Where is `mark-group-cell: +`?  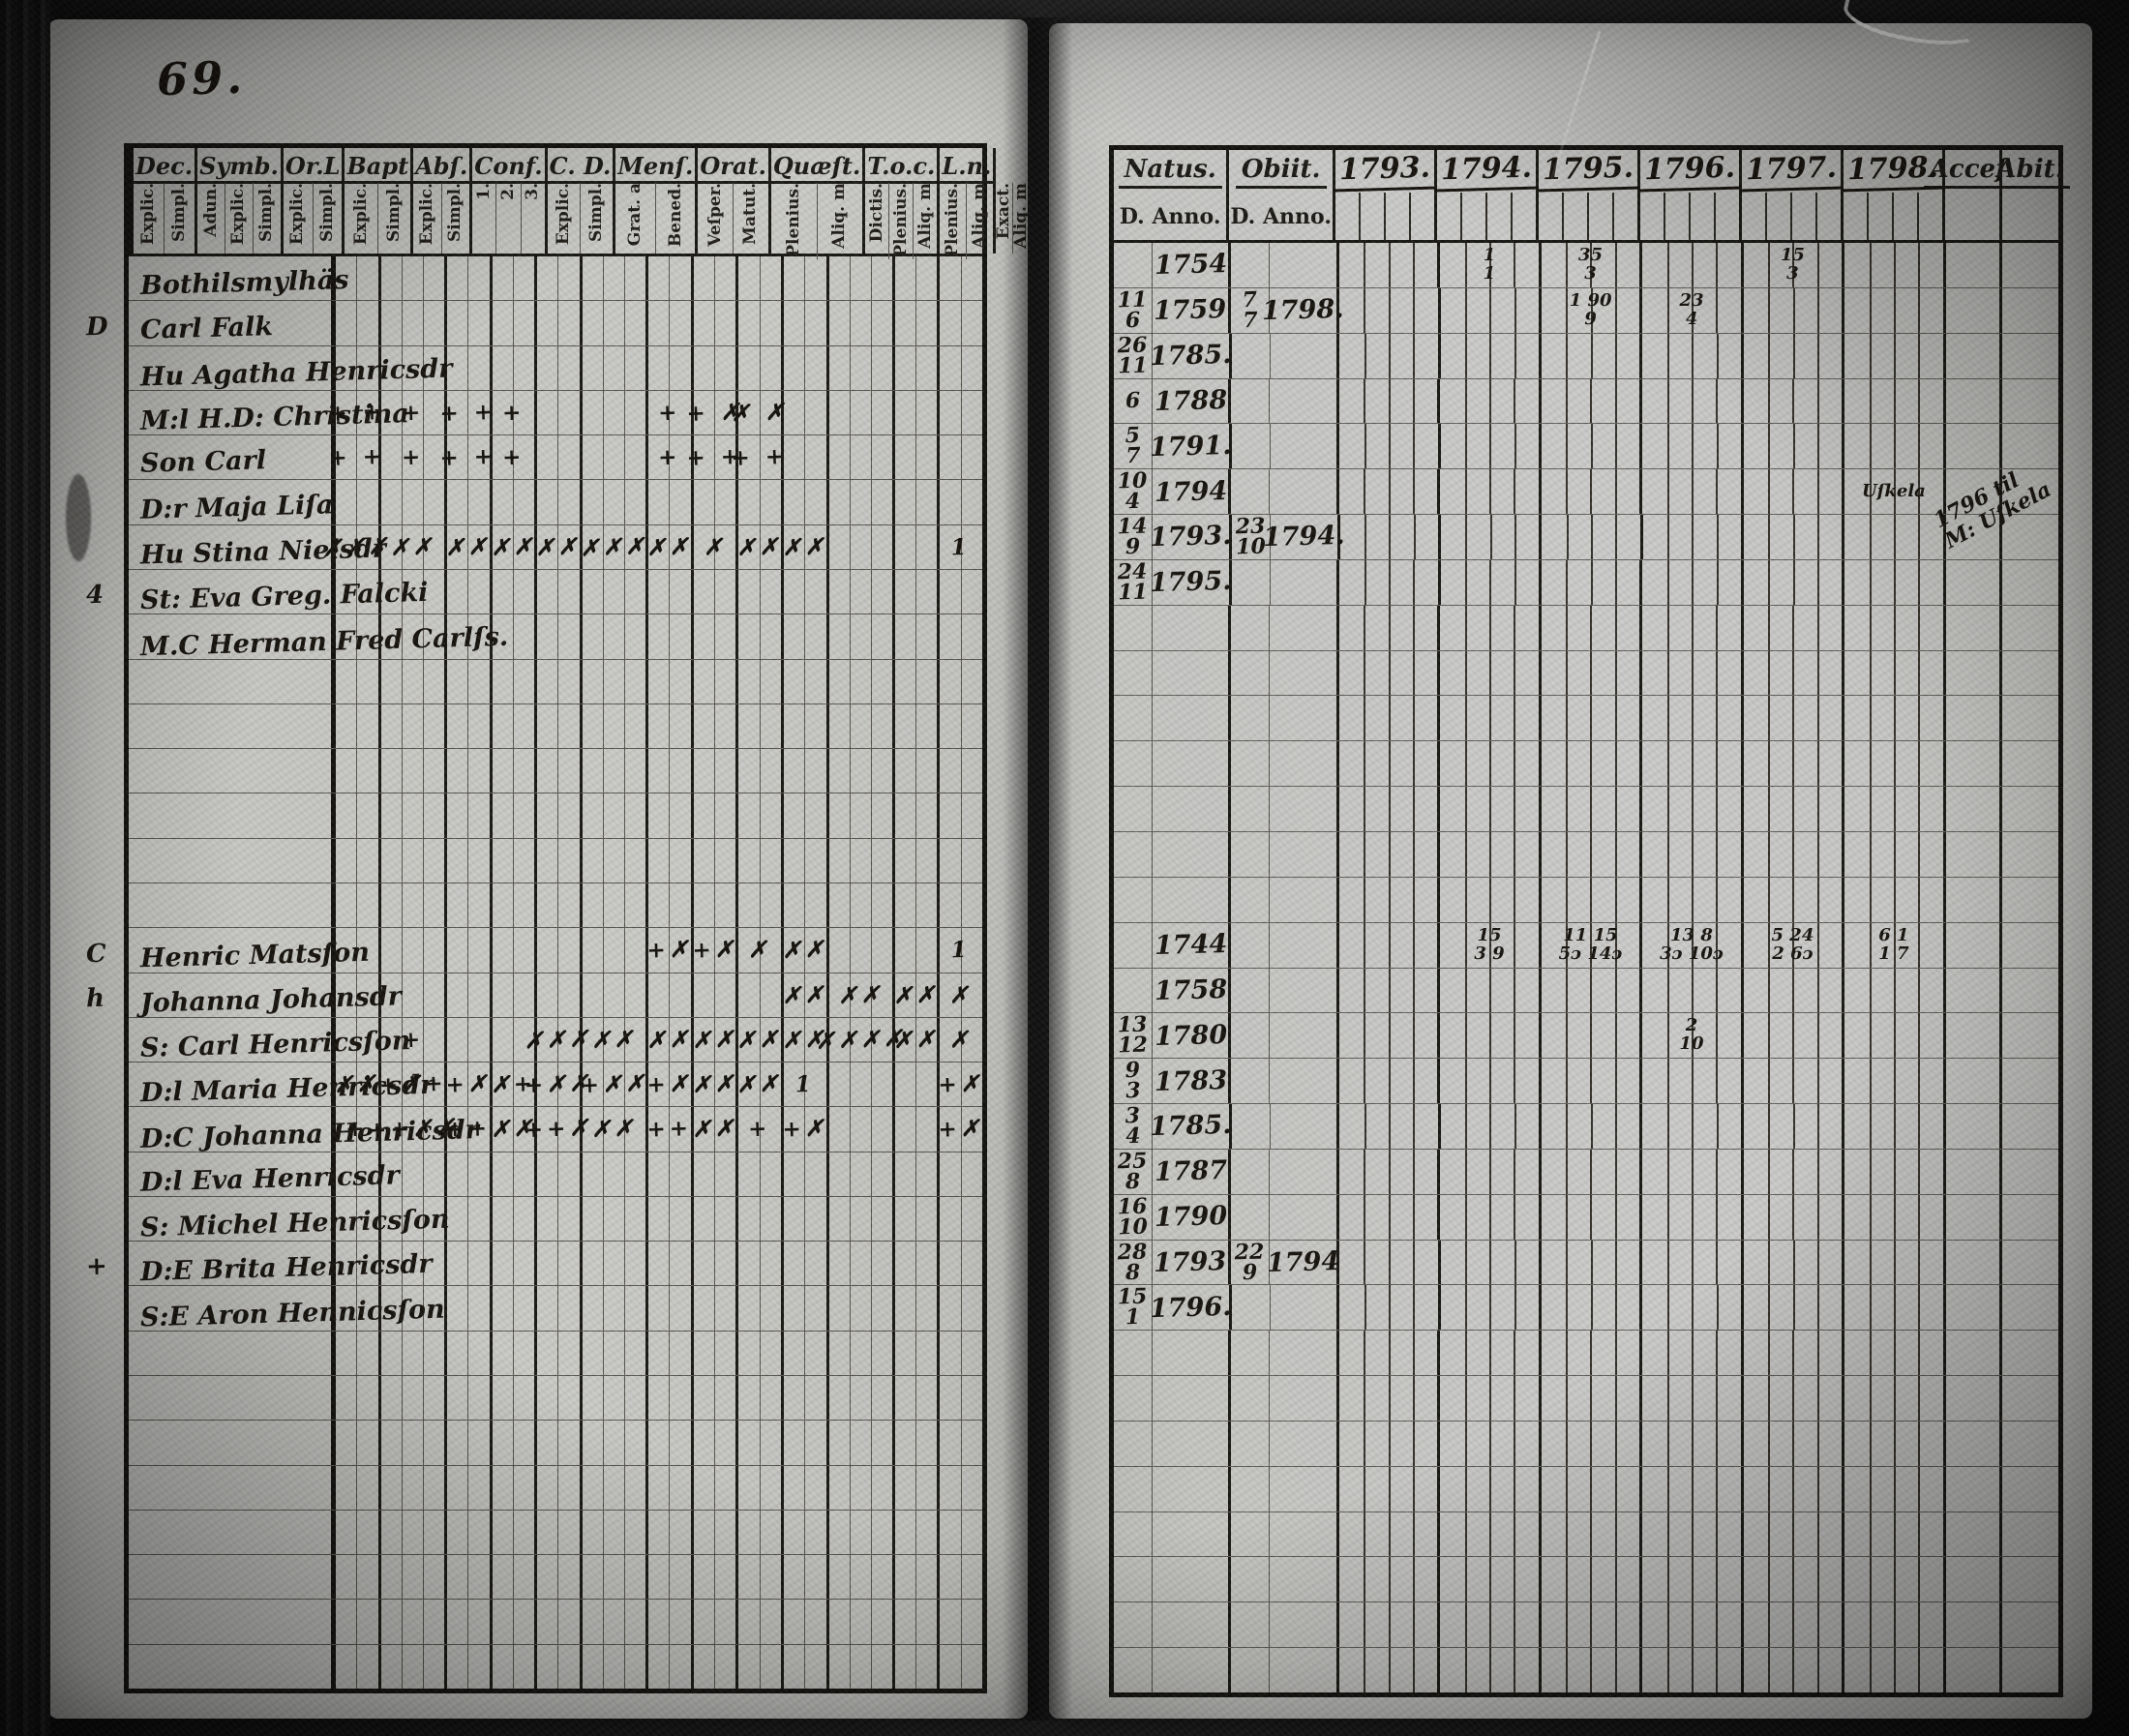
mark-group-cell: + is located at coordinates (516, 412).